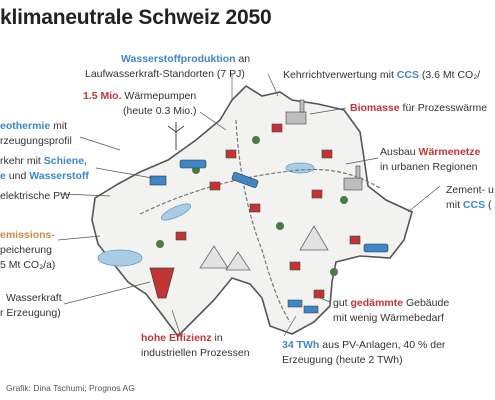 The width and height of the screenshot is (495, 400). I want to click on label-heat-networks-line2: in urbanen Regionen, so click(429, 167).